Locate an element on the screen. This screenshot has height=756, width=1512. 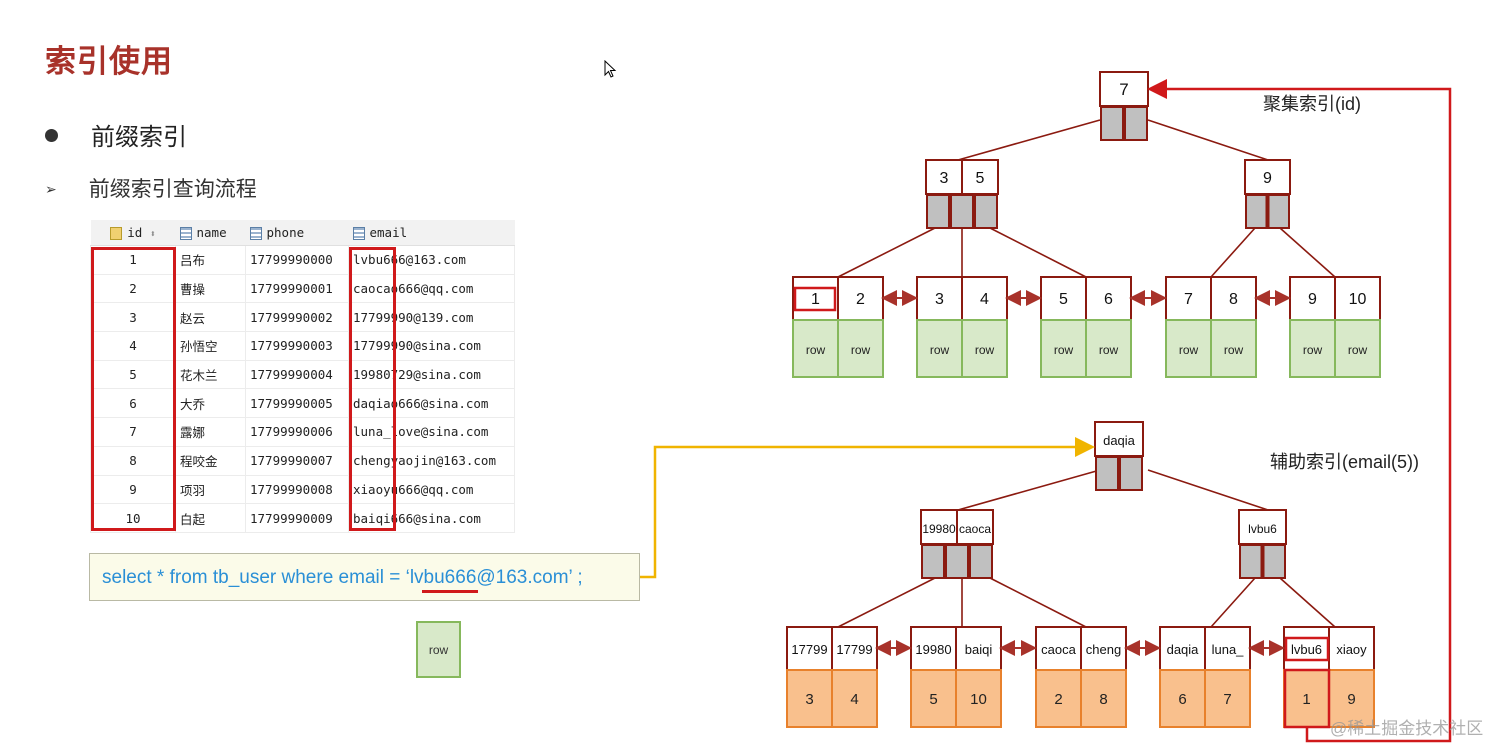
secondary-key-highlight is located at coordinates (1307, 649).